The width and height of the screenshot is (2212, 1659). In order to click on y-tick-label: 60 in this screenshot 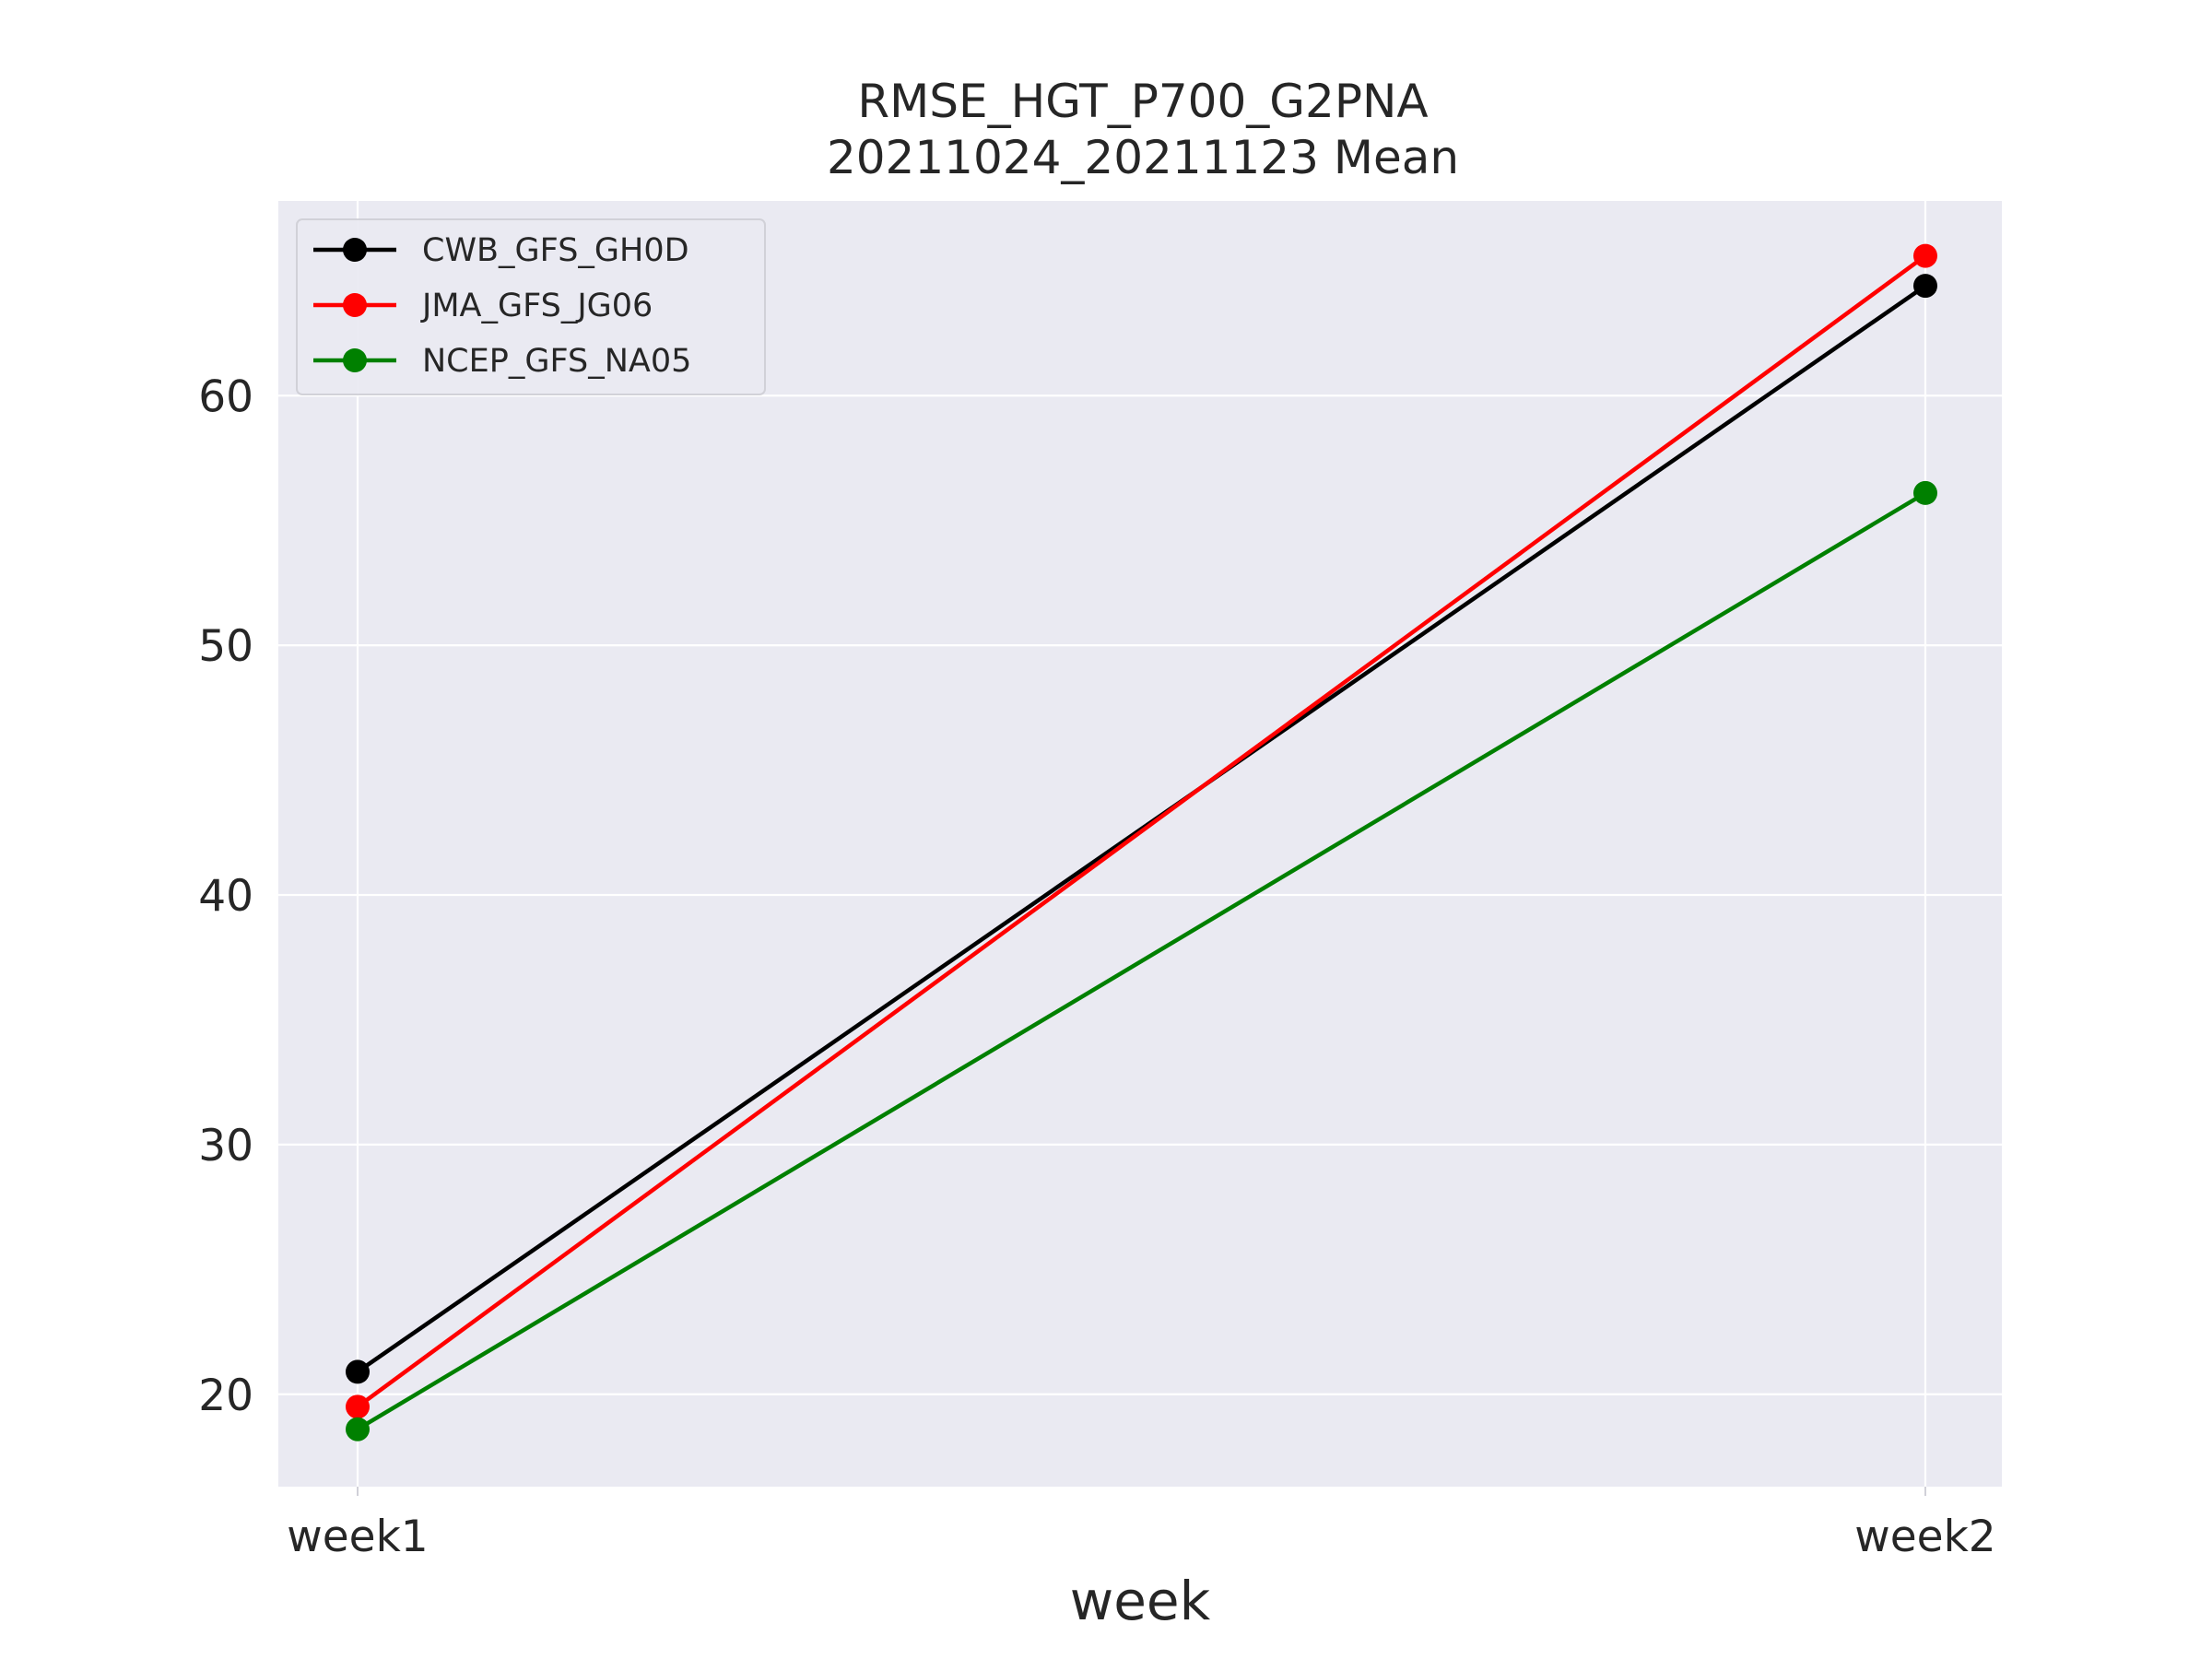, I will do `click(225, 396)`.